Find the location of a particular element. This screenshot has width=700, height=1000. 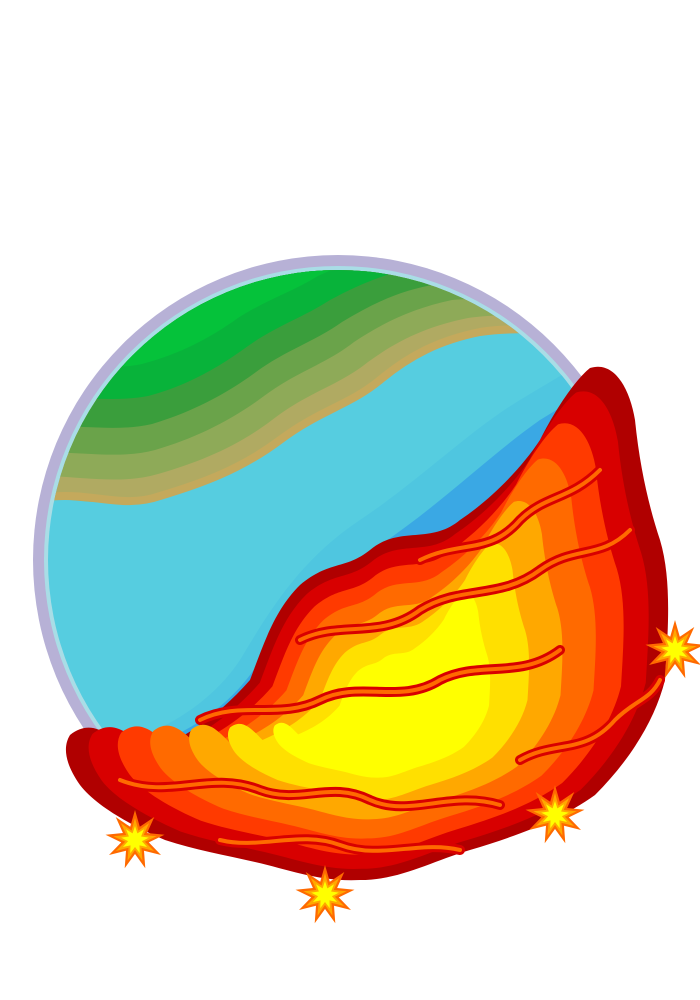

flame-burst-left is located at coordinates (135, 839).